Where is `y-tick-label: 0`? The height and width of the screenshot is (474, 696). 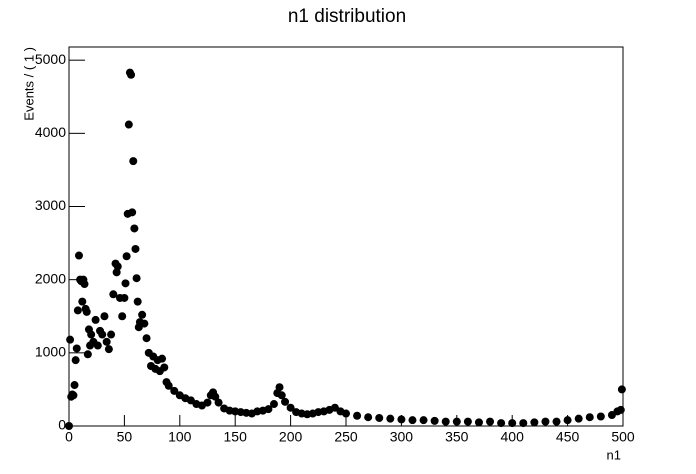
y-tick-label: 0 is located at coordinates (62, 425).